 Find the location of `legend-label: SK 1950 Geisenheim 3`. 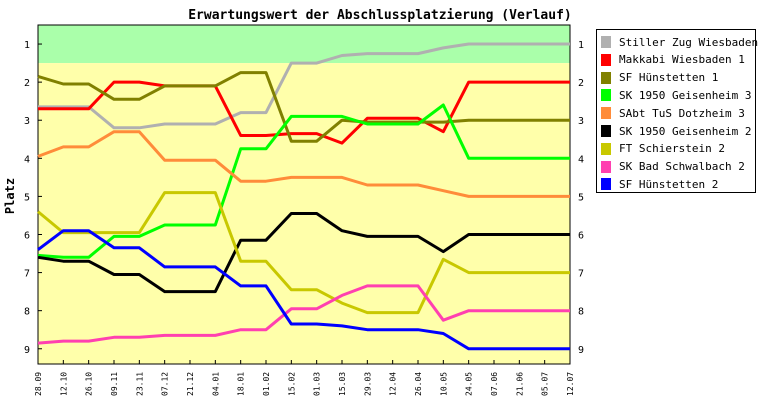

legend-label: SK 1950 Geisenheim 3 is located at coordinates (685, 95).